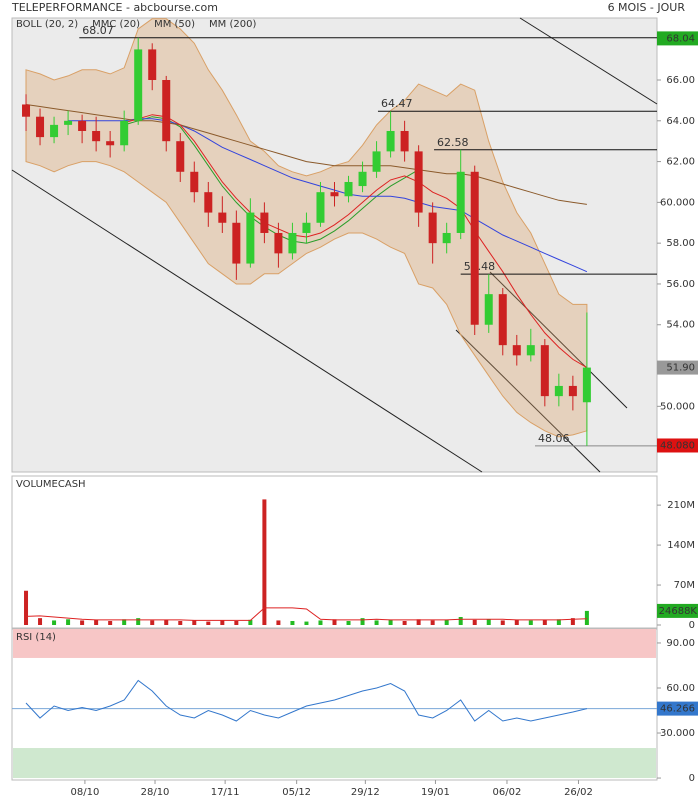  What do you see at coordinates (36, 637) in the screenshot?
I see `rsi-title: RSI (14)` at bounding box center [36, 637].